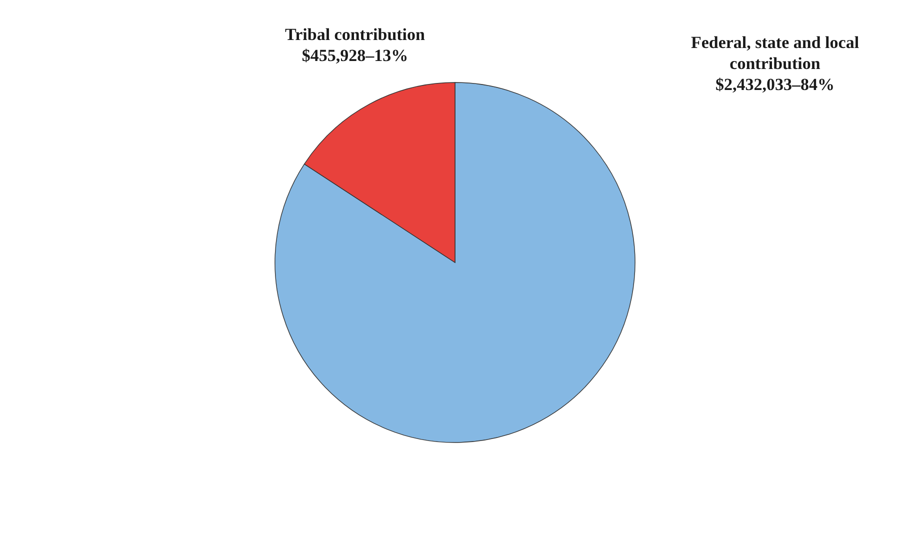 Image resolution: width=918 pixels, height=533 pixels. I want to click on slice-label: Federal, state and local contribution, so click(775, 53).